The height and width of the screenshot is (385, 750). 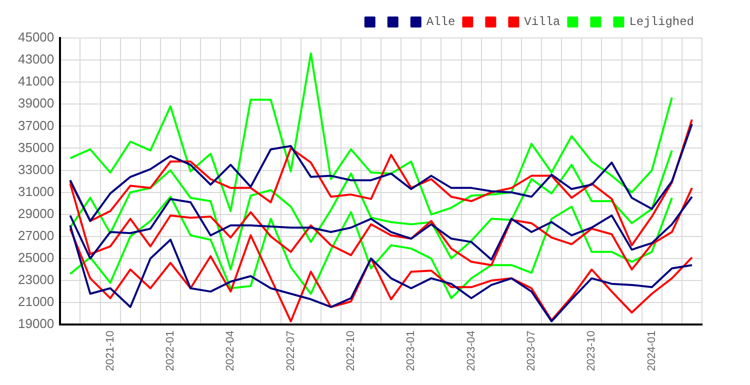 I want to click on y-tick-label: 19000, so click(x=36, y=324).